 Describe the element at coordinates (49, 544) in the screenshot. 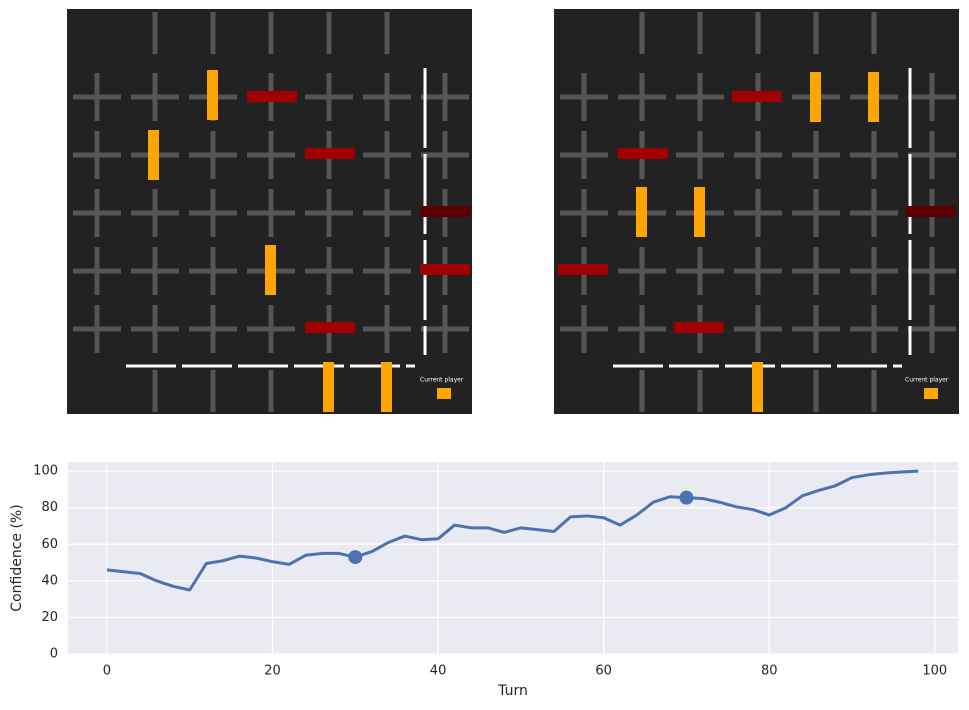

I see `y-tick-label: 60` at that location.